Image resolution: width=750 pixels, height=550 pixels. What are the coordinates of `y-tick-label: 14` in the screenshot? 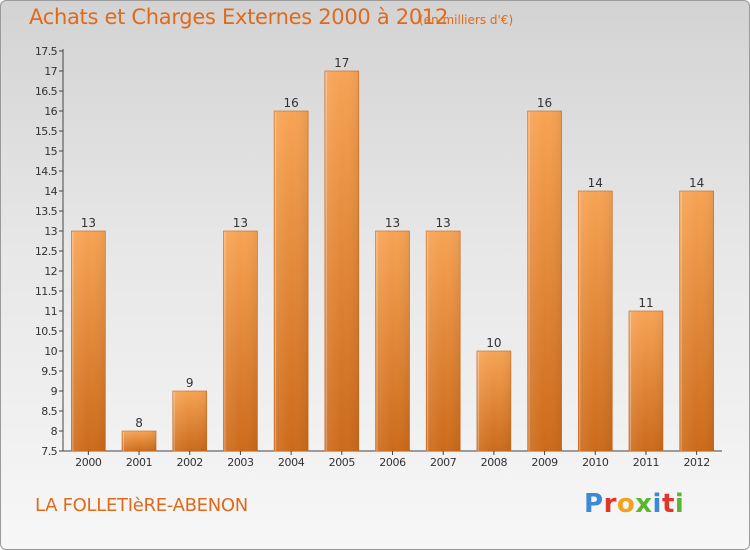 It's located at (50, 191).